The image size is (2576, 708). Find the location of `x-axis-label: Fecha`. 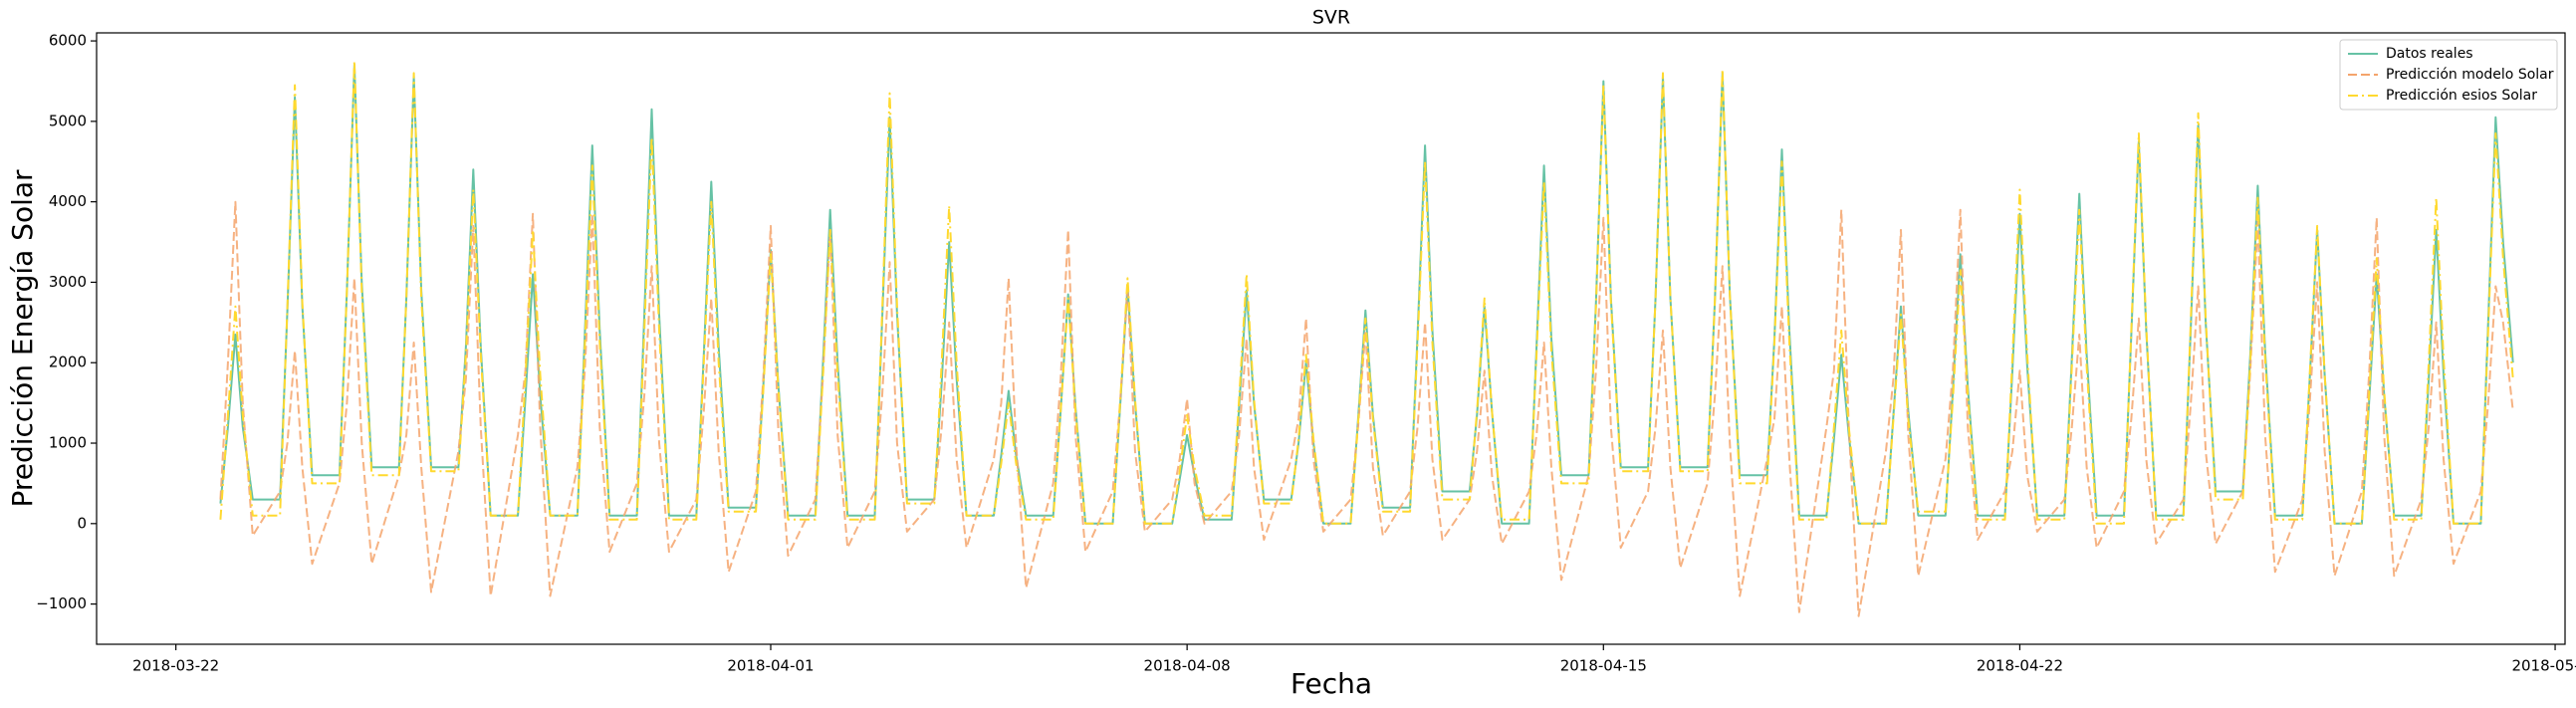

x-axis-label: Fecha is located at coordinates (1331, 683).